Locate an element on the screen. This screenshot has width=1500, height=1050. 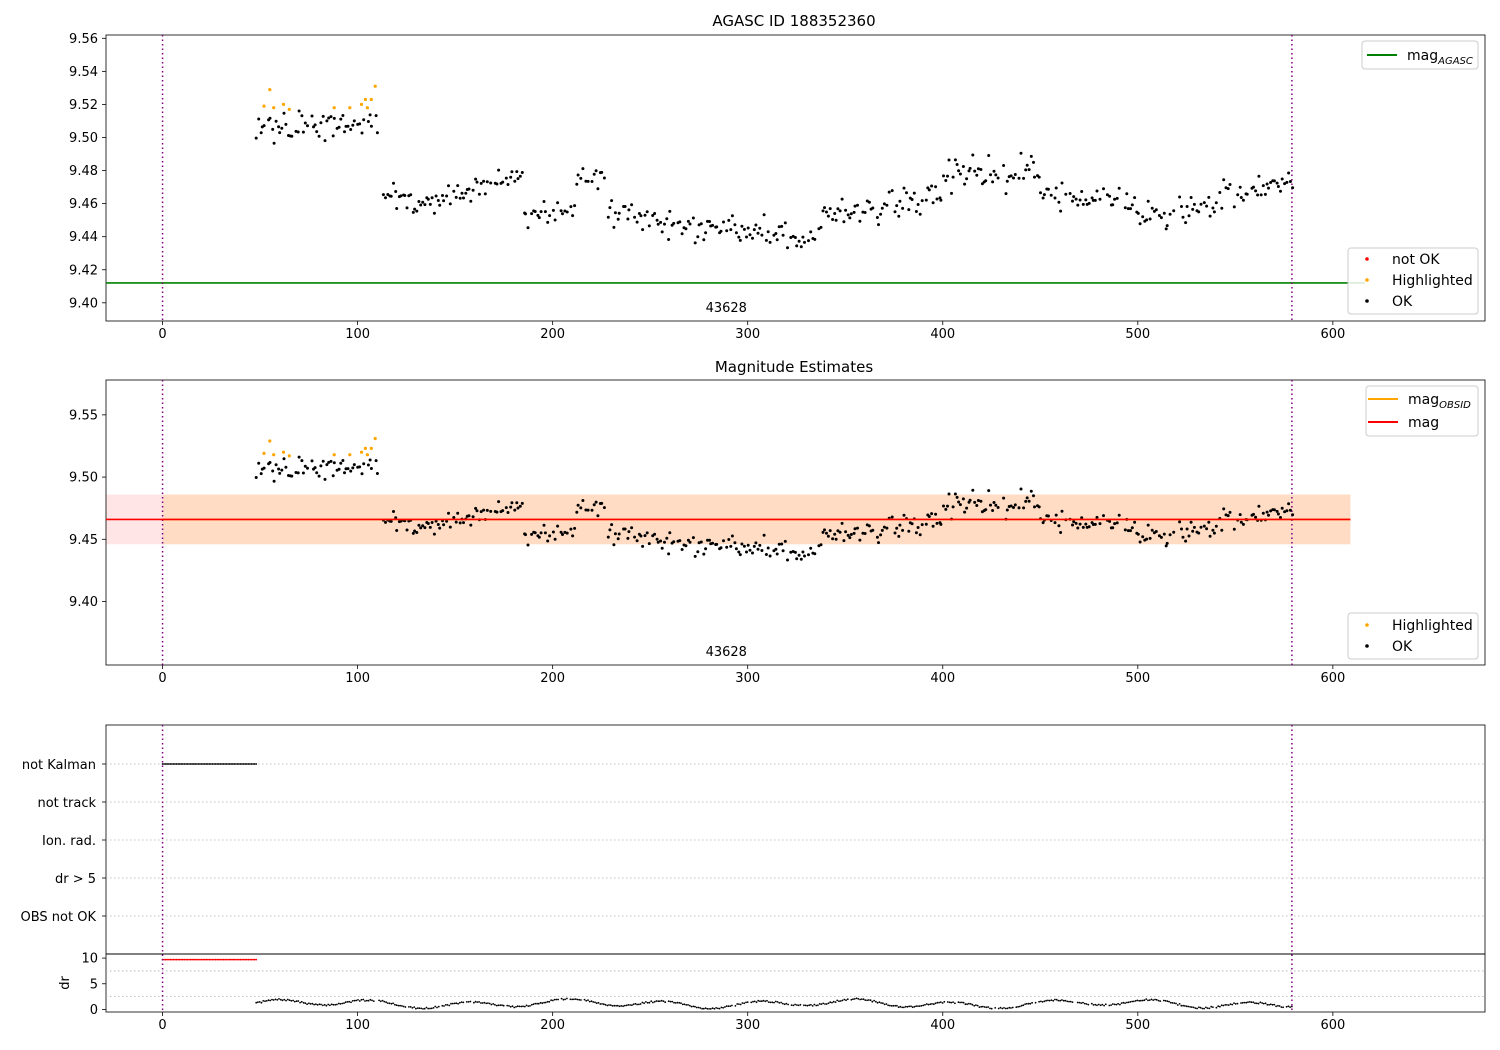
agasc-ytick-label: 9.42 is located at coordinates (83, 270).